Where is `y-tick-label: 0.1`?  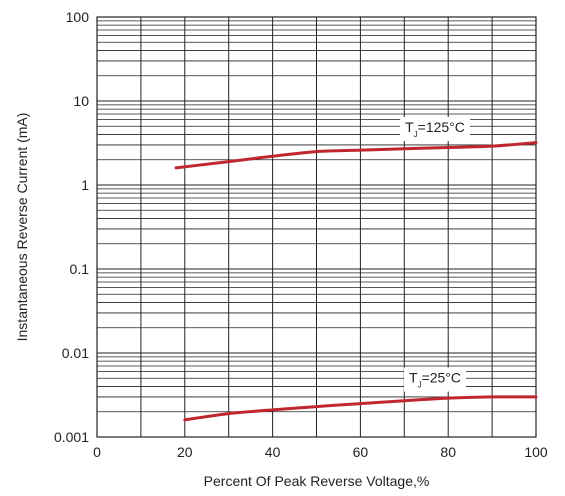
y-tick-label: 0.1 is located at coordinates (80, 269).